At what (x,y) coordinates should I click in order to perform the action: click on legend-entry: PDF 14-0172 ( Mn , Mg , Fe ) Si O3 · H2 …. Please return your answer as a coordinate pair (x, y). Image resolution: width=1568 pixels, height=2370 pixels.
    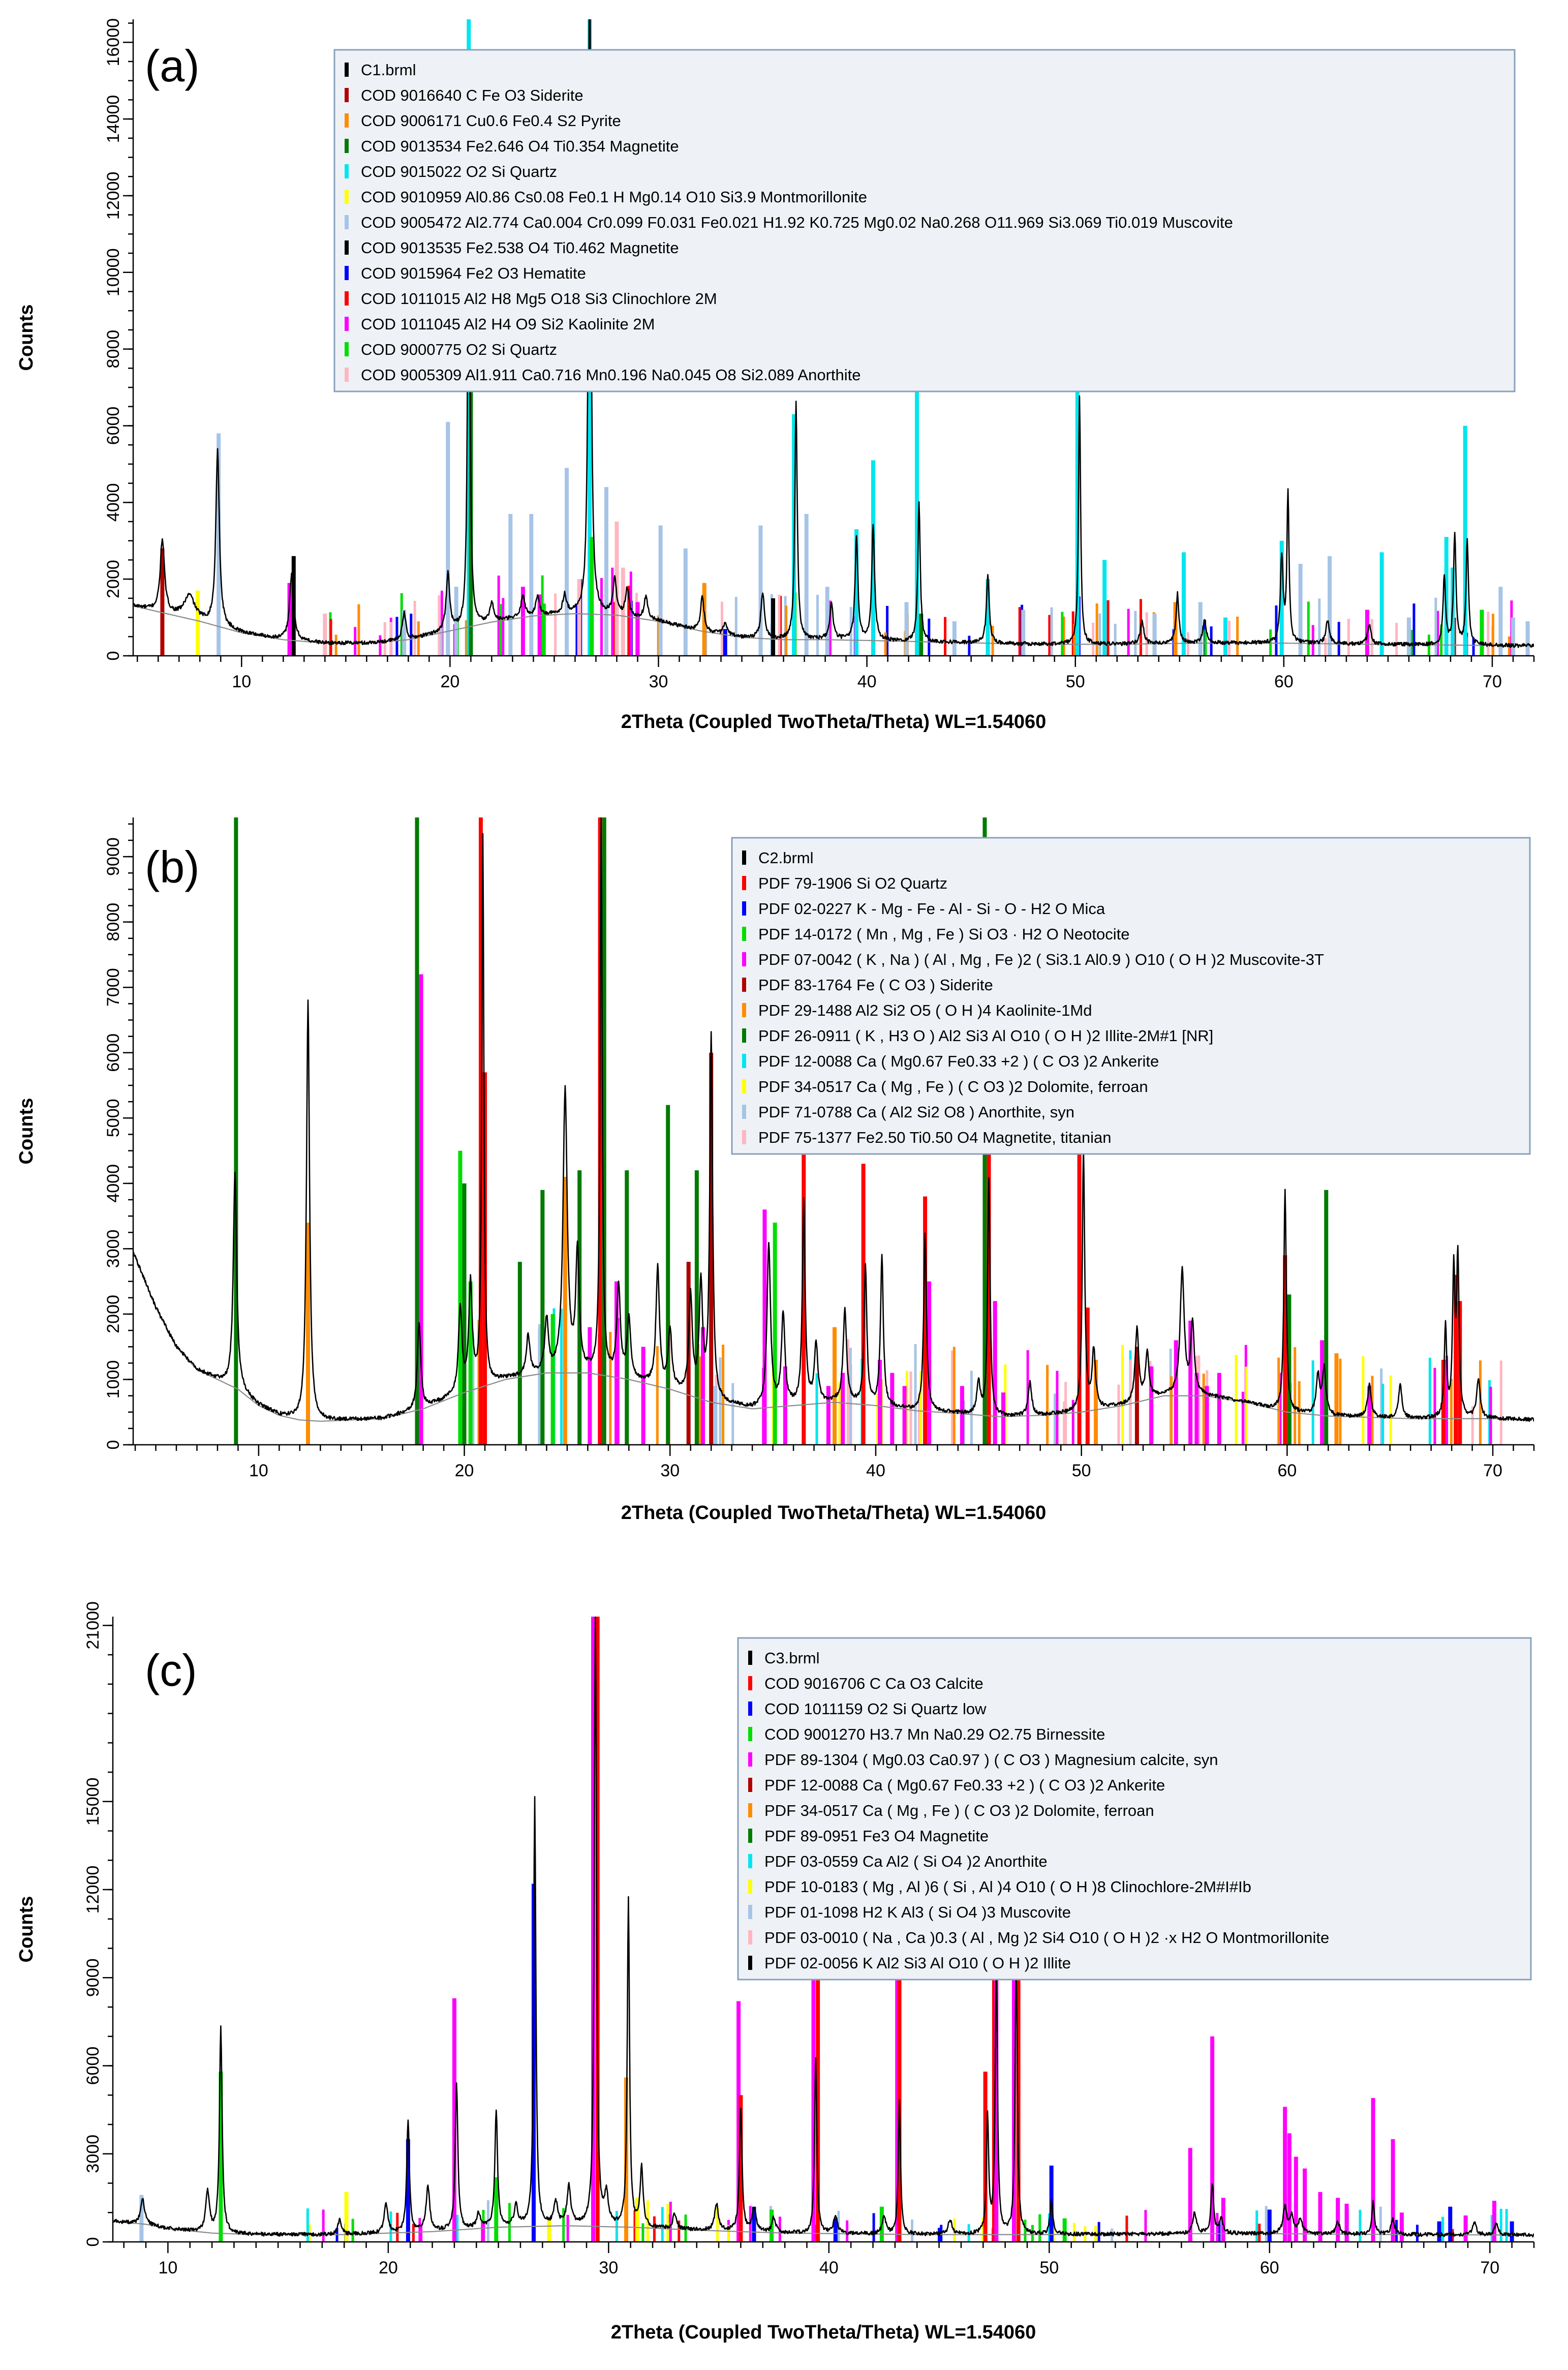
    Looking at the image, I should click on (943, 934).